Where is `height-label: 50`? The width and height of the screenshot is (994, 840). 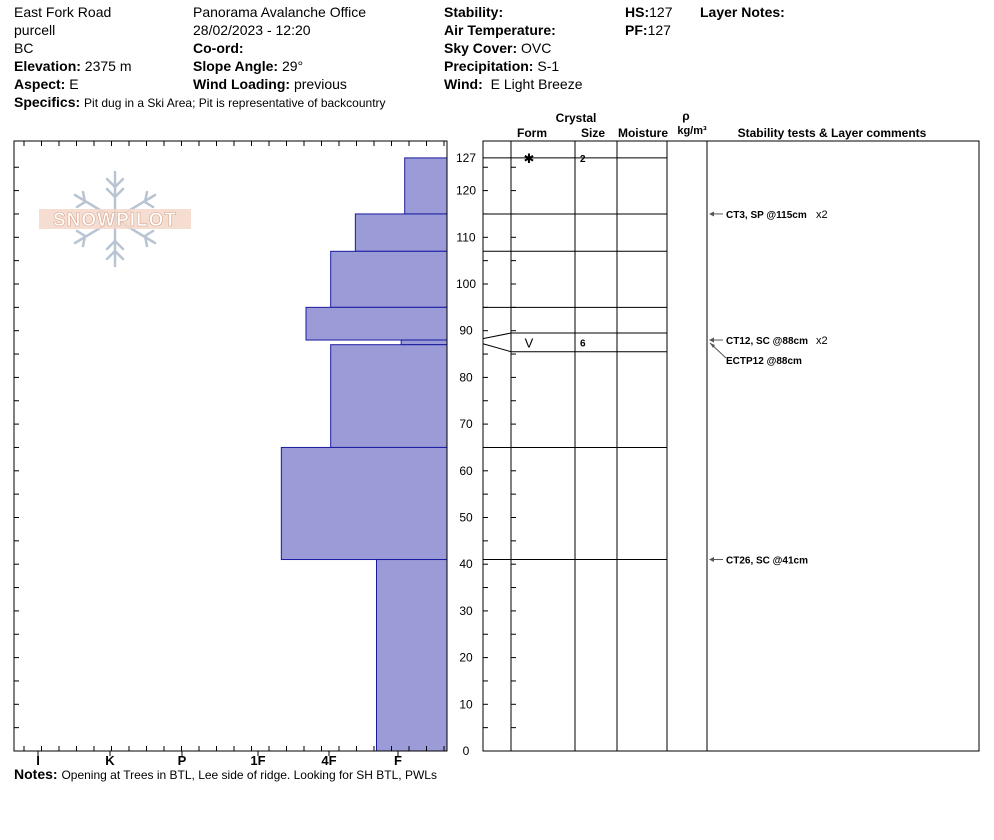
height-label: 50 is located at coordinates (466, 518).